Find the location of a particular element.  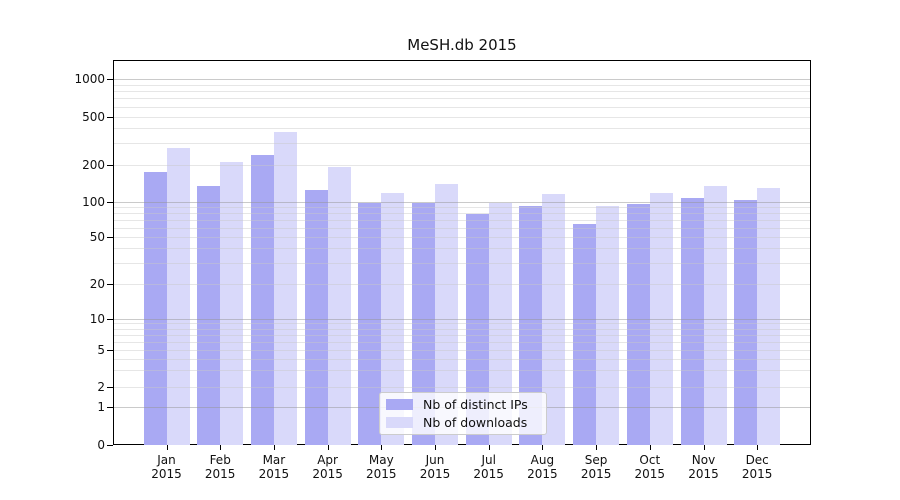

bar-distinct-ips-jul is located at coordinates (477, 329).